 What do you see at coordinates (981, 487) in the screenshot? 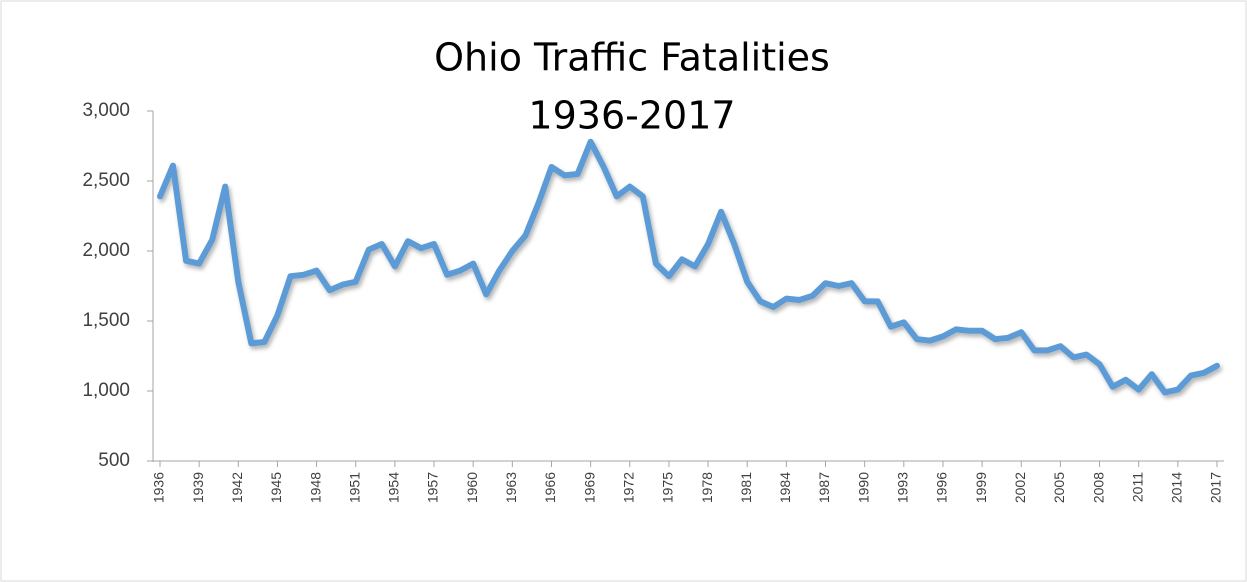
I see `x-tick-label: 1999` at bounding box center [981, 487].